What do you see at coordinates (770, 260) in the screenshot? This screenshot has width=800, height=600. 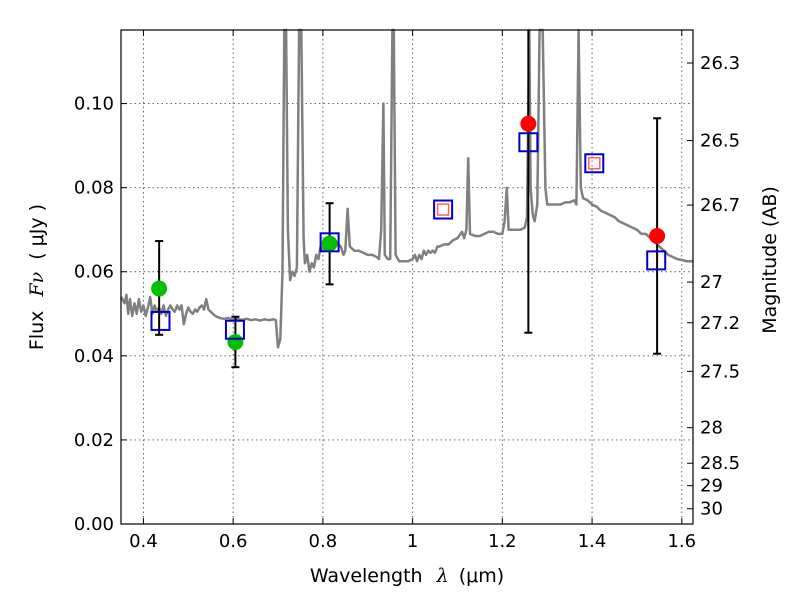 I see `y2-axis-title: Magnitude (AB)` at bounding box center [770, 260].